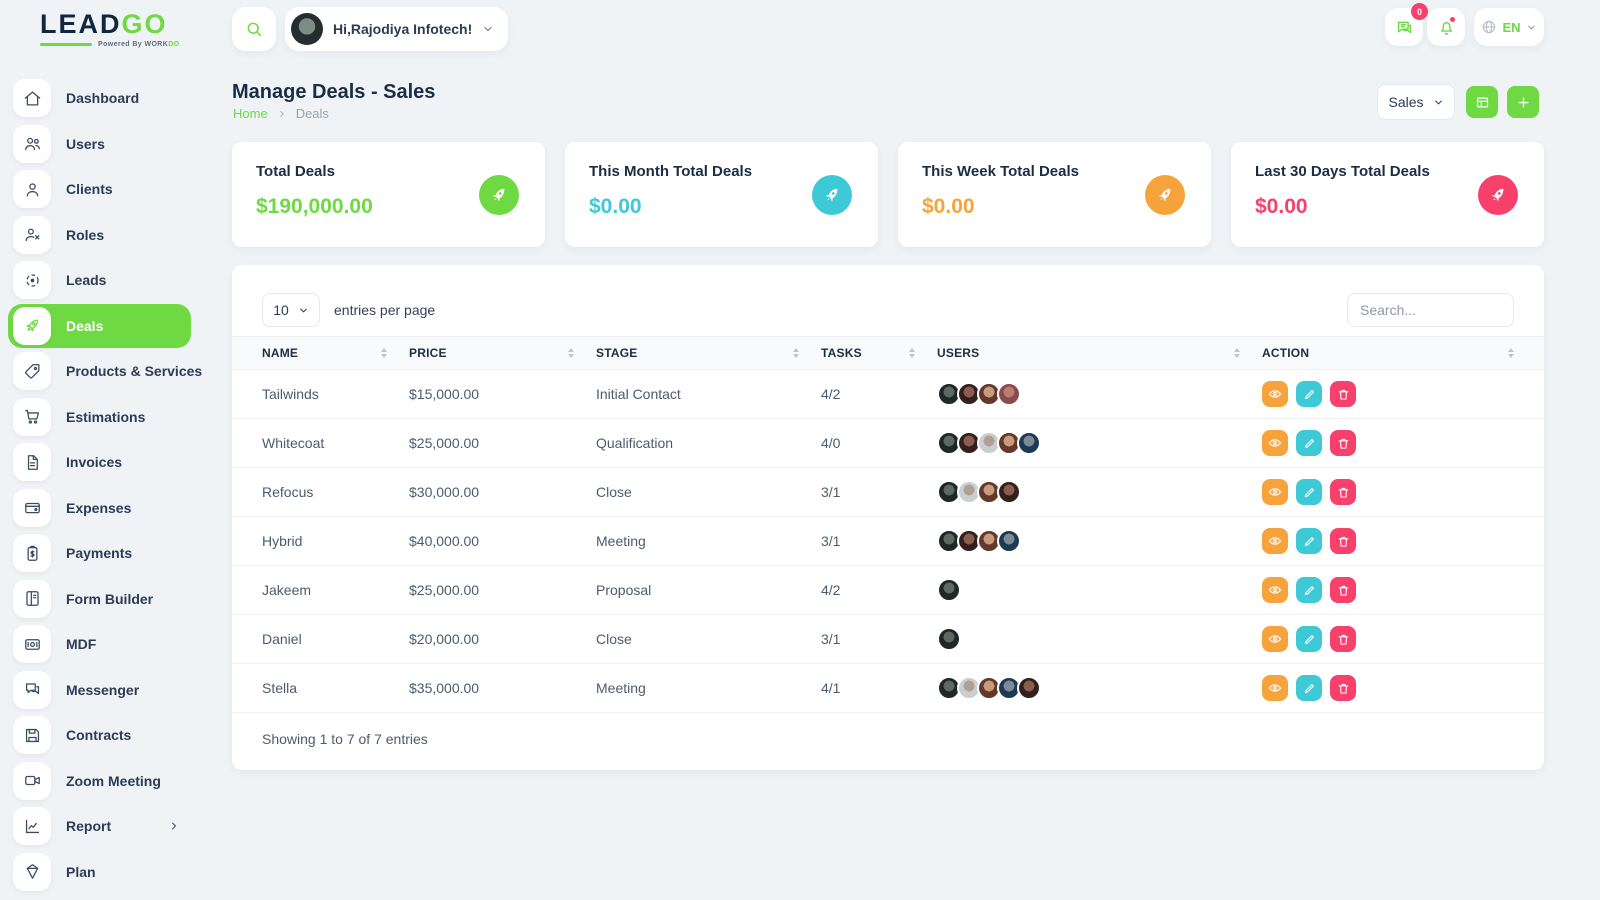  What do you see at coordinates (1404, 27) in the screenshot?
I see `messages-icon` at bounding box center [1404, 27].